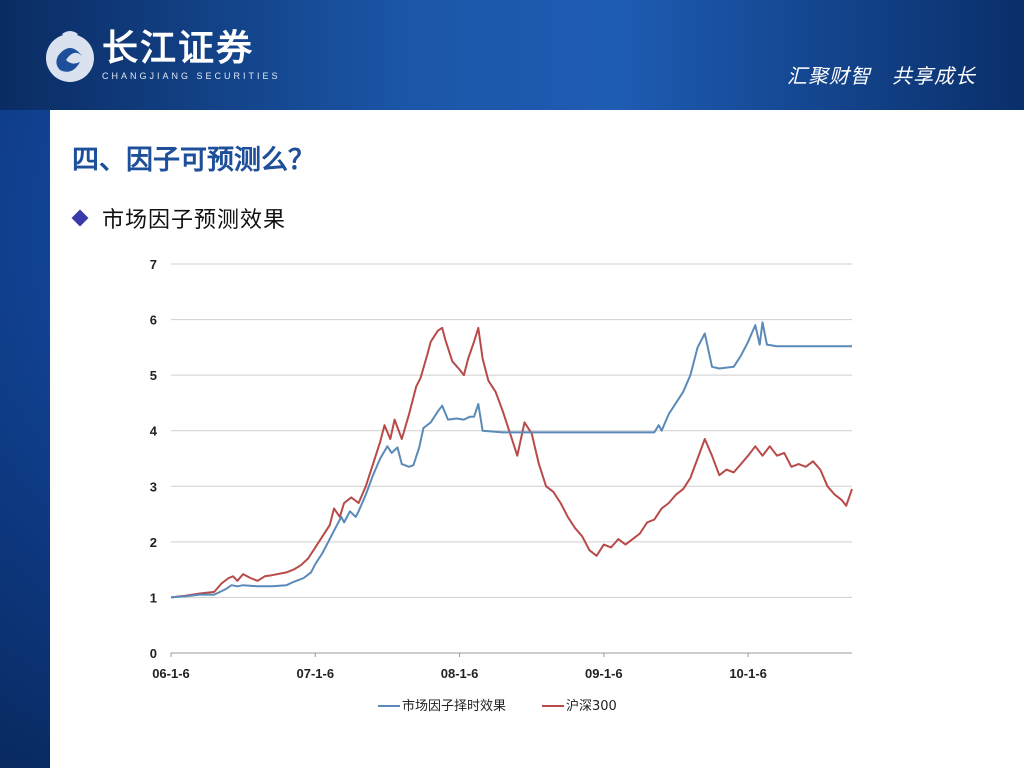 This screenshot has width=1024, height=768. I want to click on legend-label: 市场因子择时效果, so click(454, 706).